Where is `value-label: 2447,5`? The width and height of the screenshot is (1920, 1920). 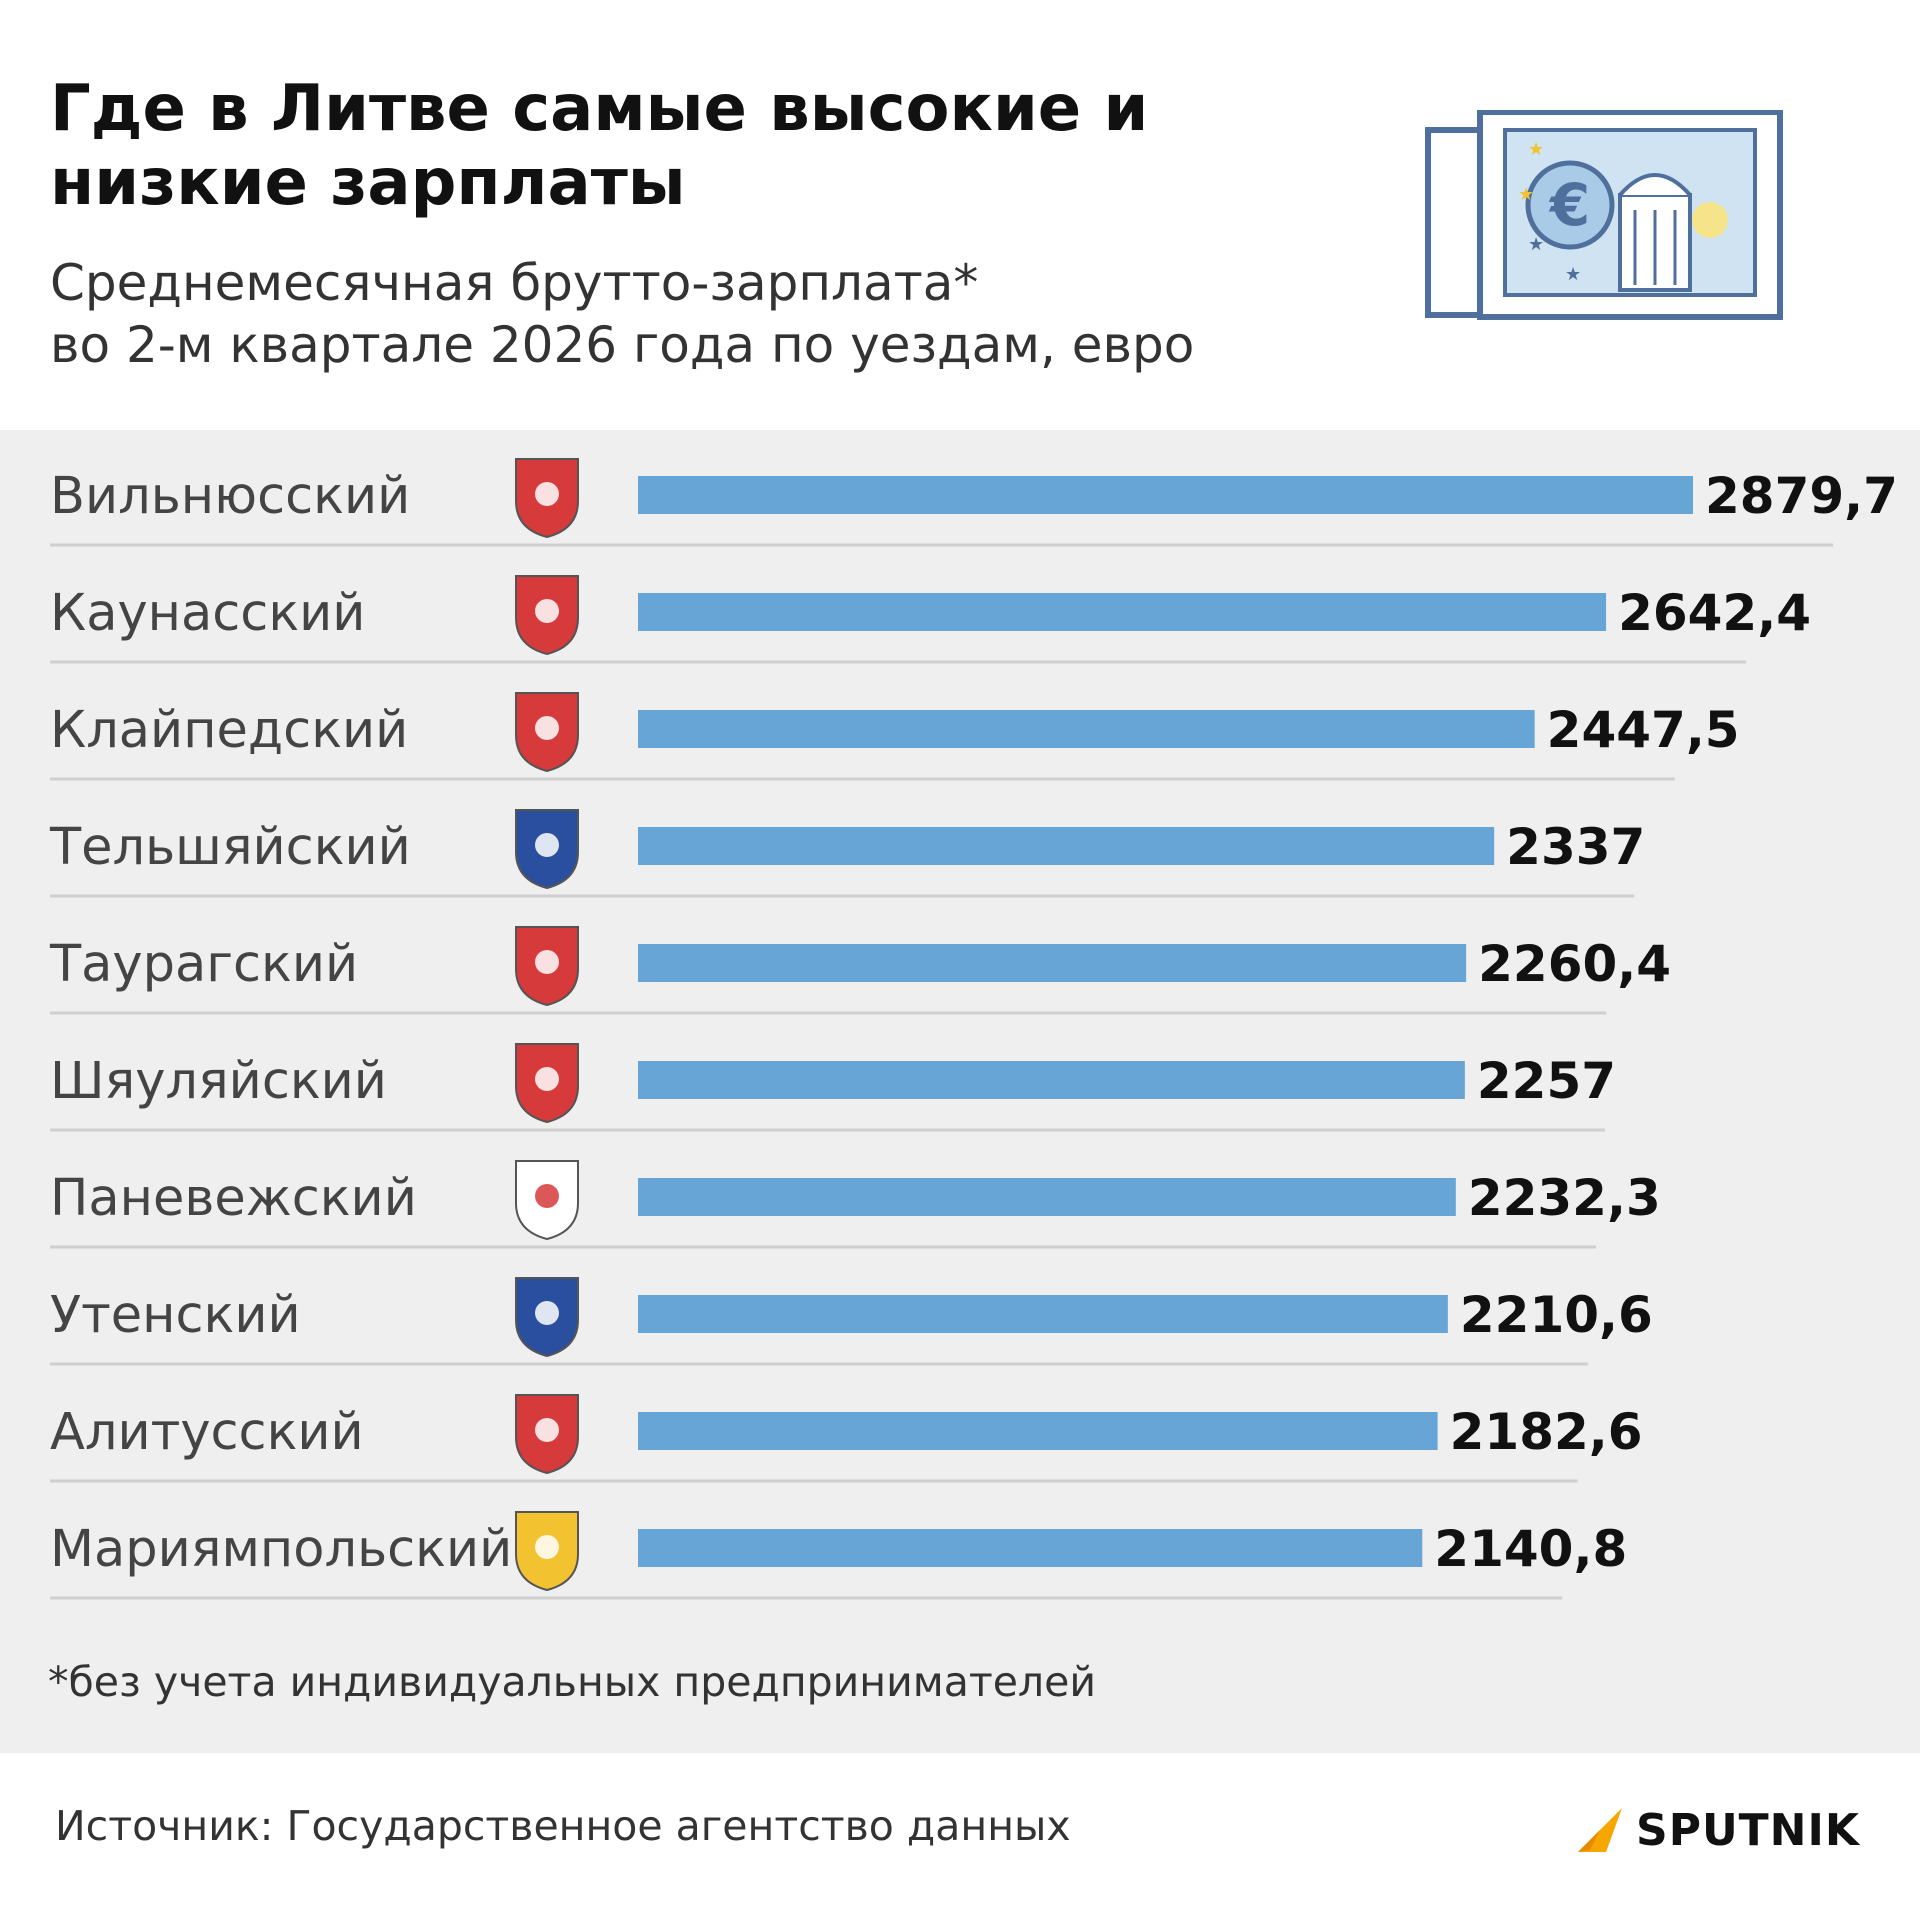
value-label: 2447,5 is located at coordinates (1643, 730).